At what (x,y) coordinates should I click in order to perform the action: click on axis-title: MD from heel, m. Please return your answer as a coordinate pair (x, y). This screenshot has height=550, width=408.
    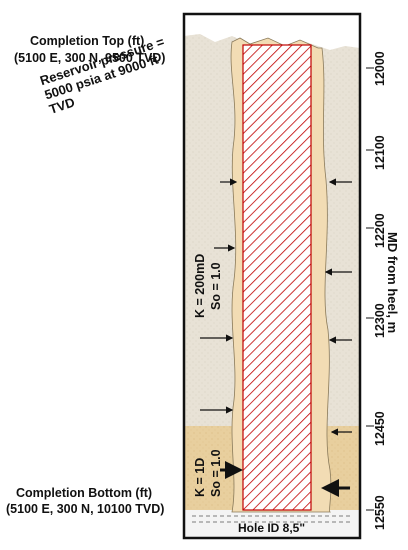
    Looking at the image, I should click on (392, 283).